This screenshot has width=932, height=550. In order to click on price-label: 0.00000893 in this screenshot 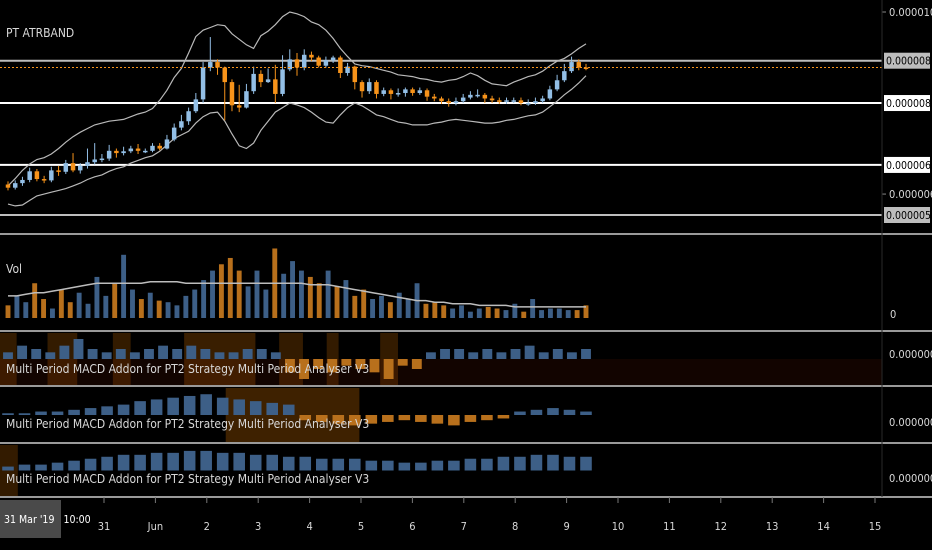, I will do `click(908, 60)`.